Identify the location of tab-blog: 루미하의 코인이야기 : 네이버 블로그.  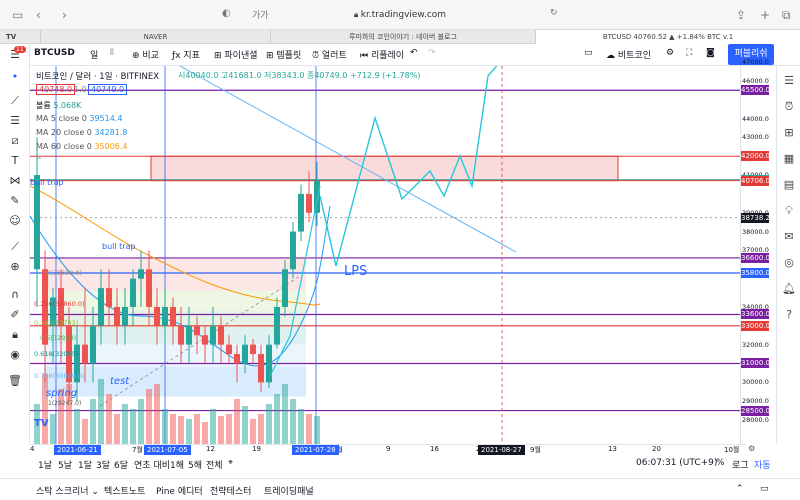
(402, 37).